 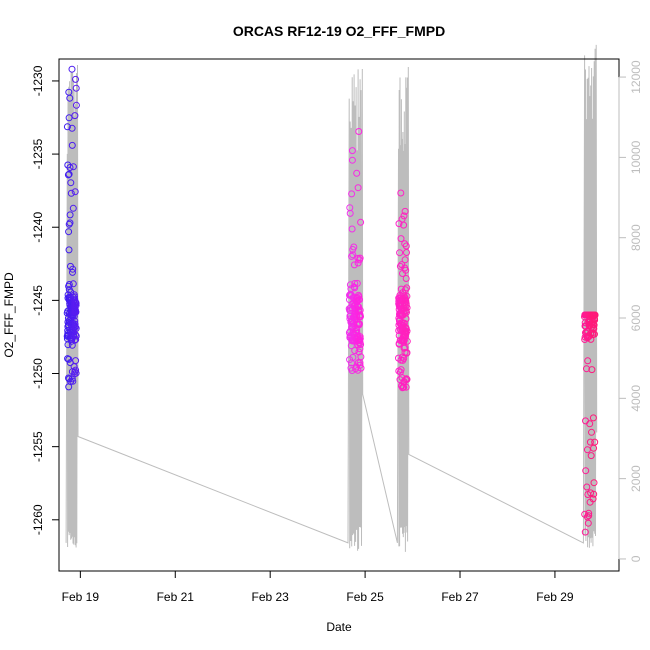 I want to click on y2-axis: 0 2000 4000 6000 8000 10000 12000, so click(x=630, y=311).